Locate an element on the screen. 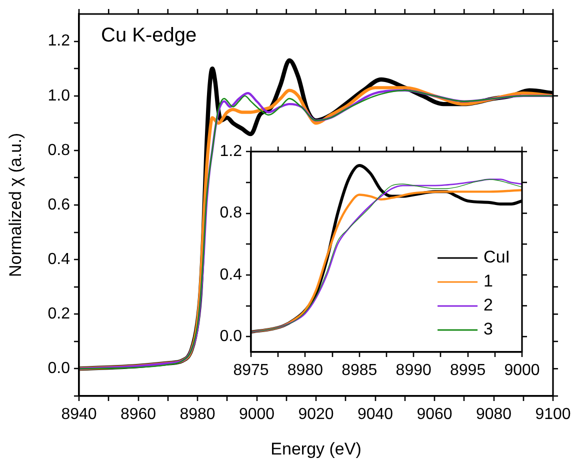 This screenshot has width=576, height=462. y-axis-title: Normalized χ (a.u.) is located at coordinates (15, 205).